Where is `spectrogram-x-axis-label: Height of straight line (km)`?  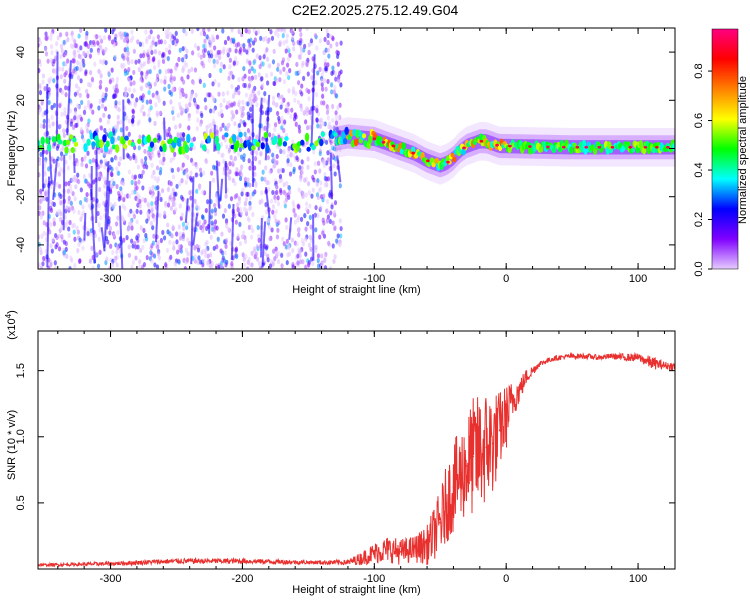
spectrogram-x-axis-label: Height of straight line (km) is located at coordinates (356, 290).